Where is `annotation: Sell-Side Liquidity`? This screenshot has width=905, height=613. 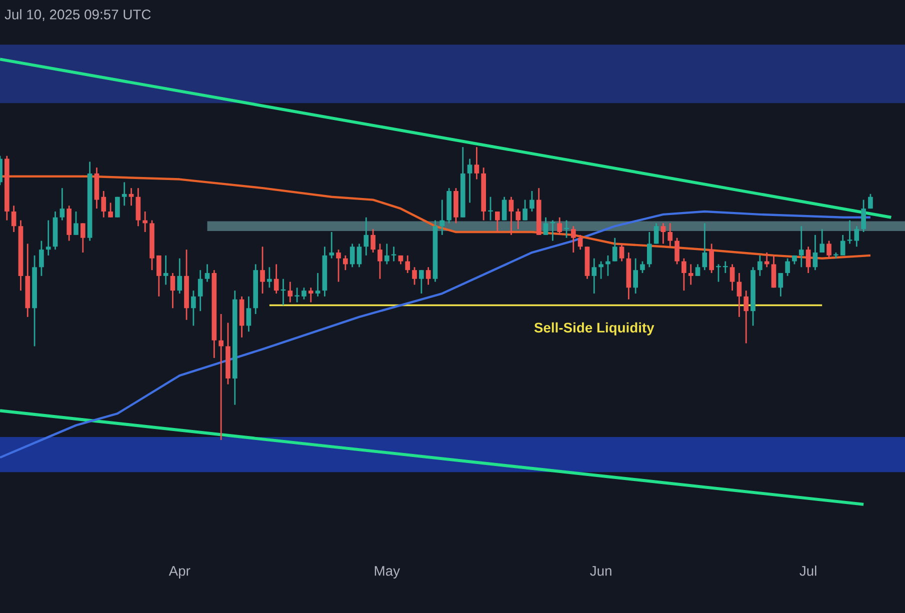
annotation: Sell-Side Liquidity is located at coordinates (594, 329).